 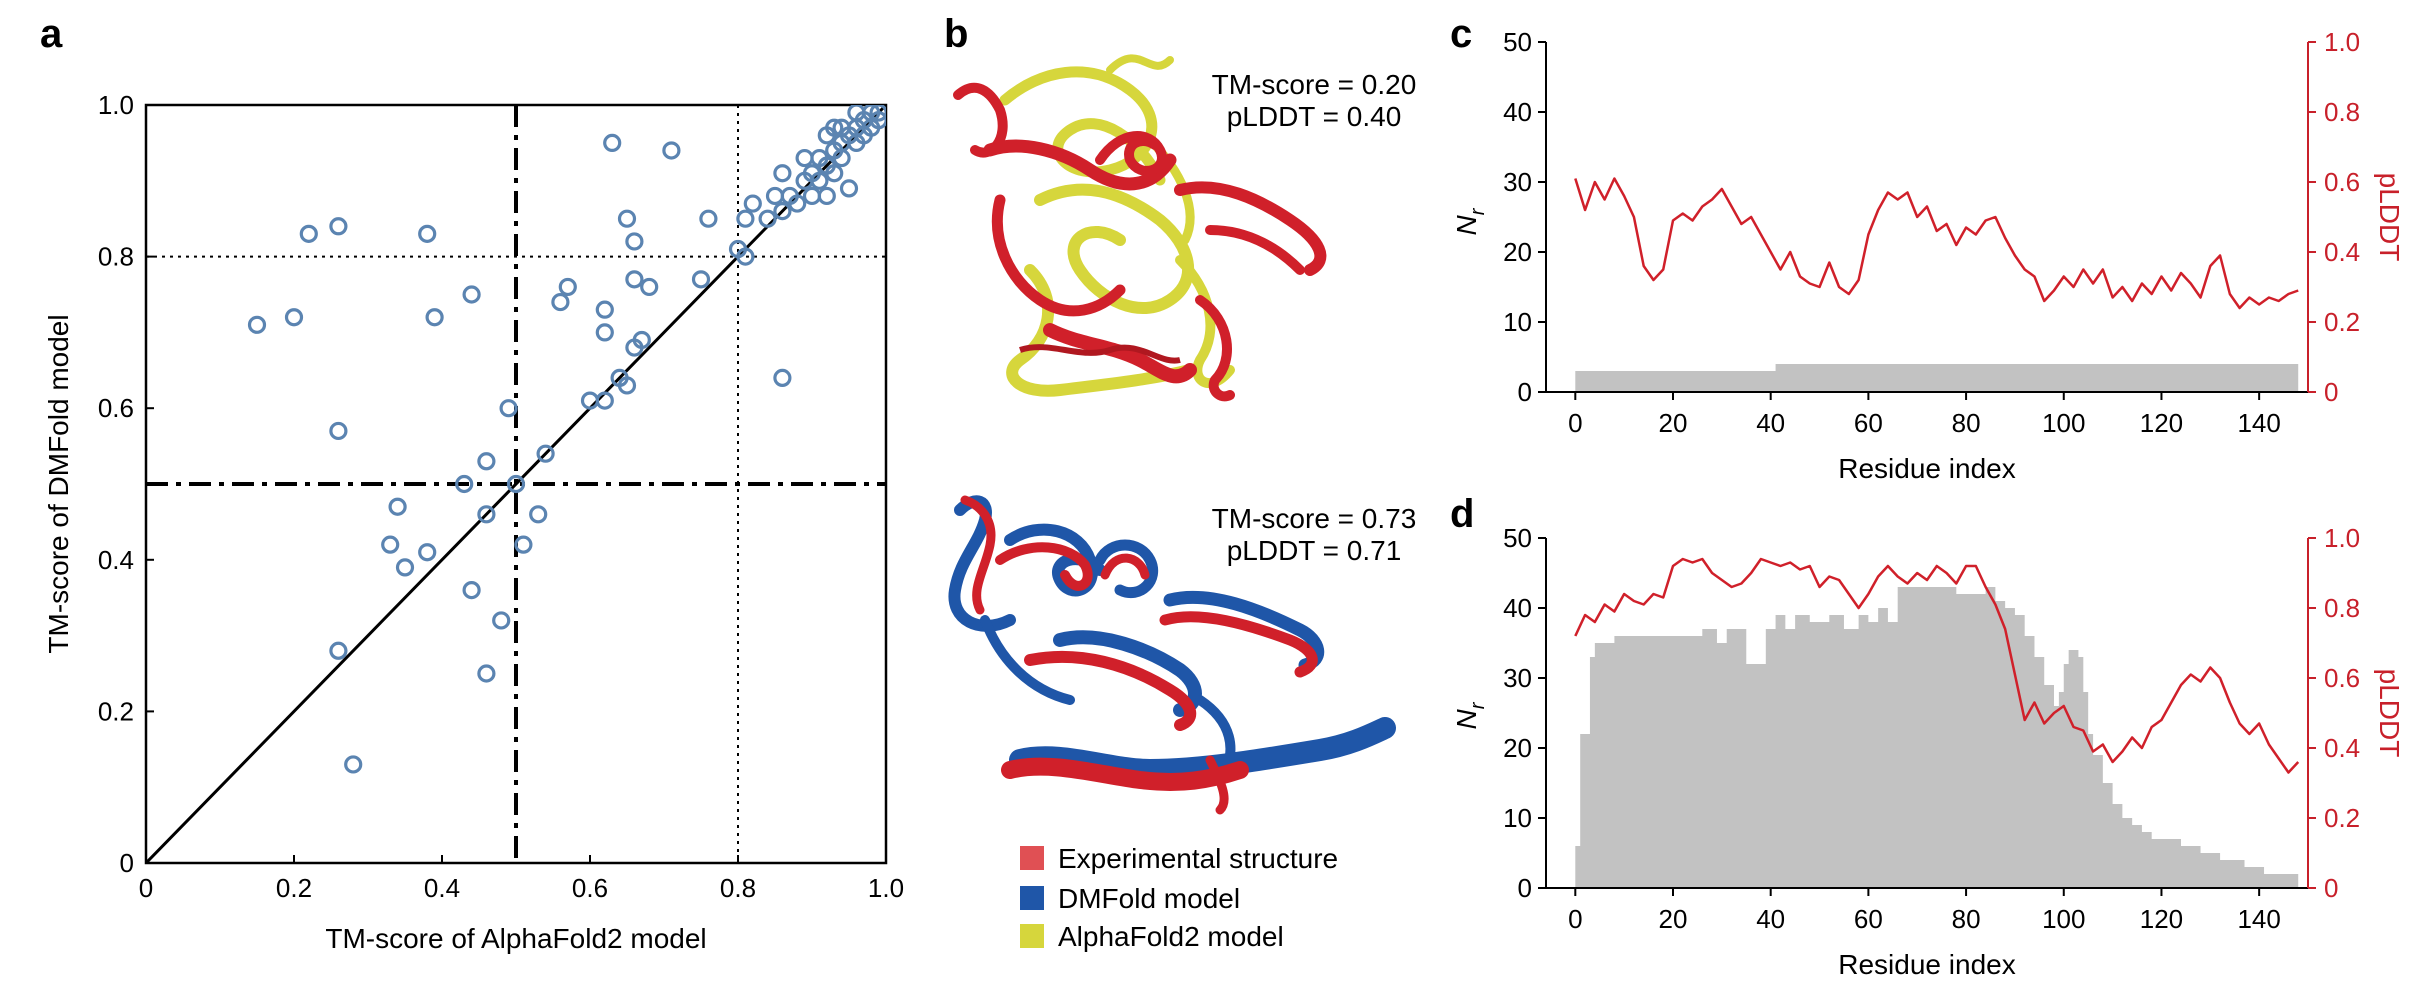 I want to click on y-tick-label: 40, so click(x=1517, y=112).